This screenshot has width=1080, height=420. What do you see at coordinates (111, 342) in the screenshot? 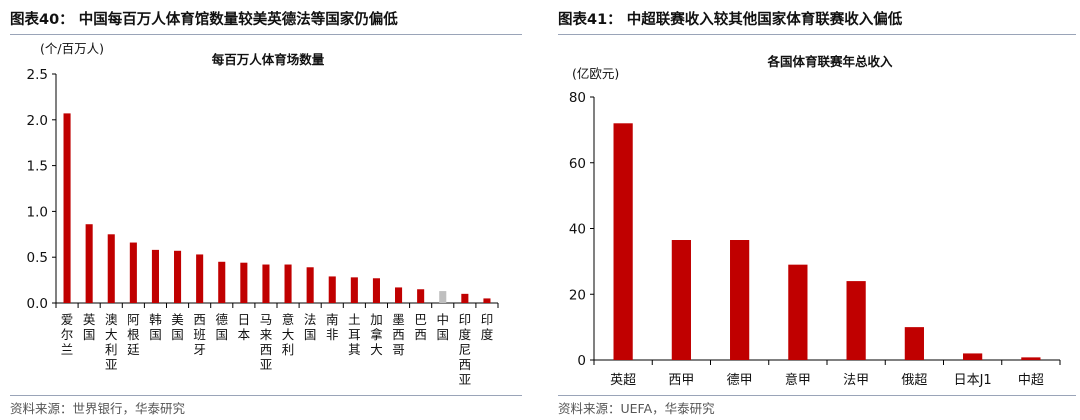
I see `x-category-label: 澳大利亚` at bounding box center [111, 342].